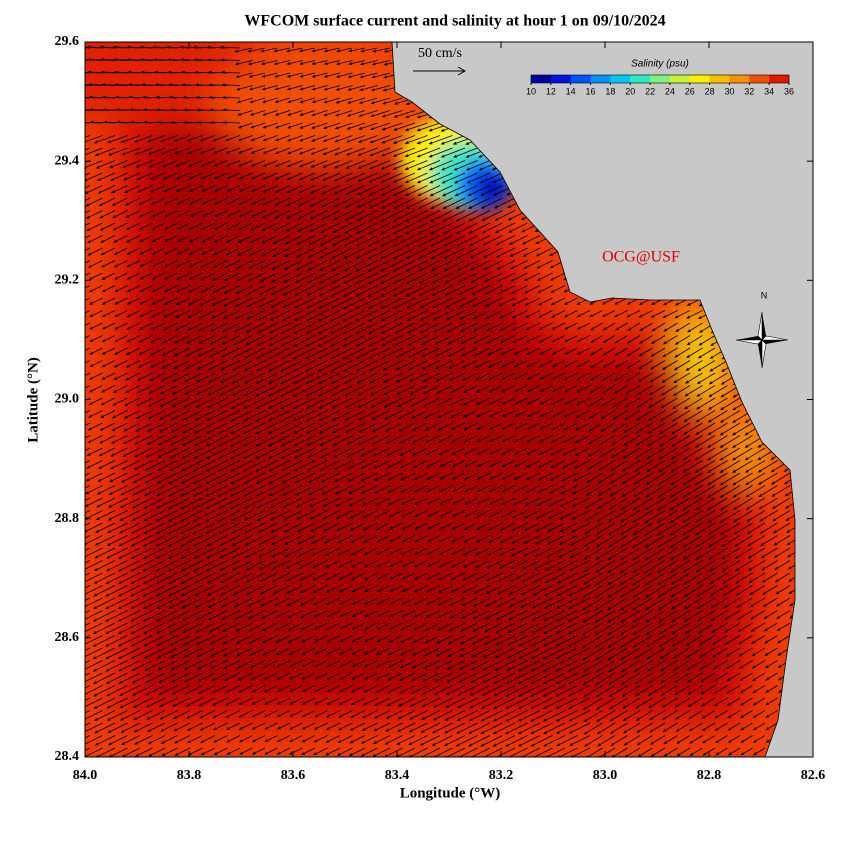 This screenshot has height=842, width=857. Describe the element at coordinates (67, 41) in the screenshot. I see `y-tick-label: 29.6` at that location.